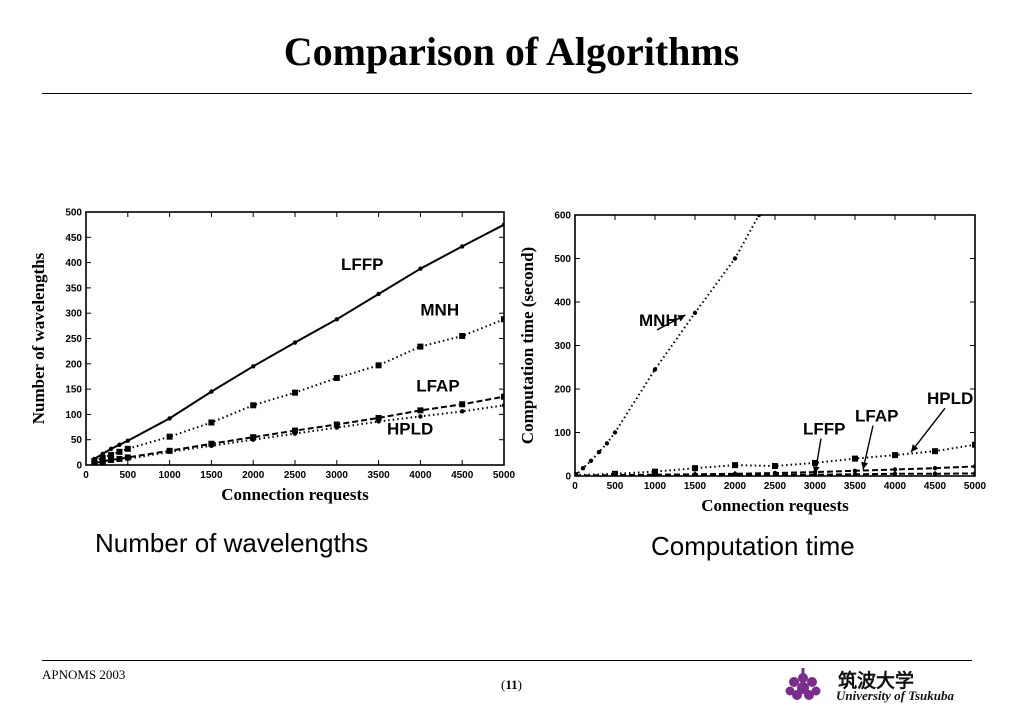 The image size is (1023, 708). I want to click on series-line-lffp, so click(298, 341).